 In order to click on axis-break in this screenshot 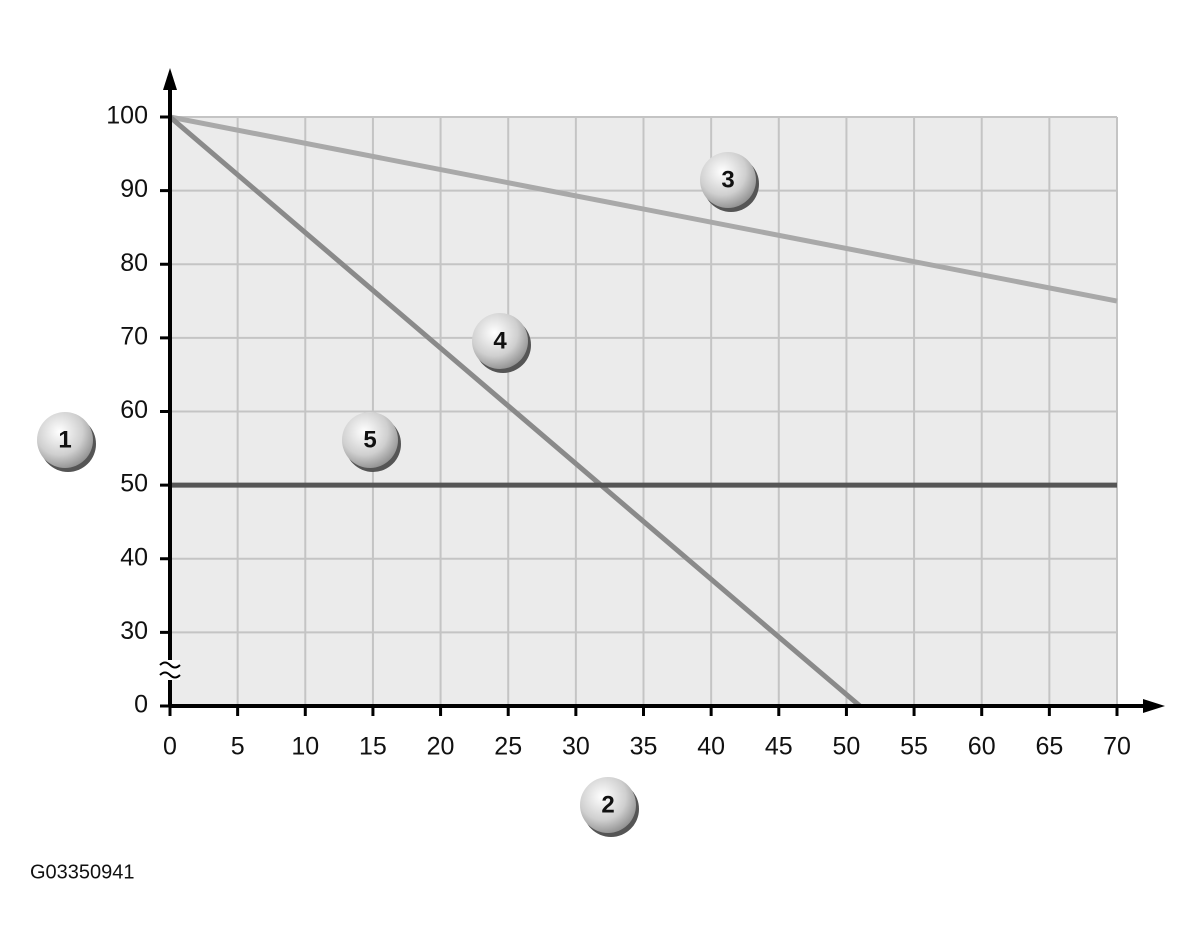, I will do `click(170, 670)`.